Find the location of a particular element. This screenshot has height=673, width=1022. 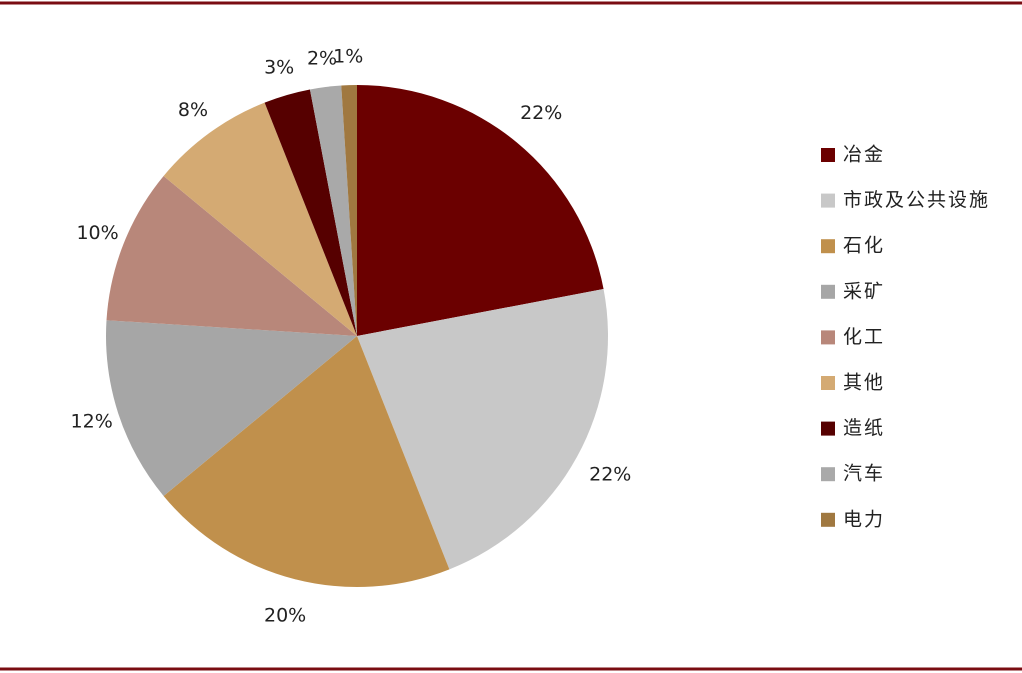

legend-label: 石化 is located at coordinates (864, 246).